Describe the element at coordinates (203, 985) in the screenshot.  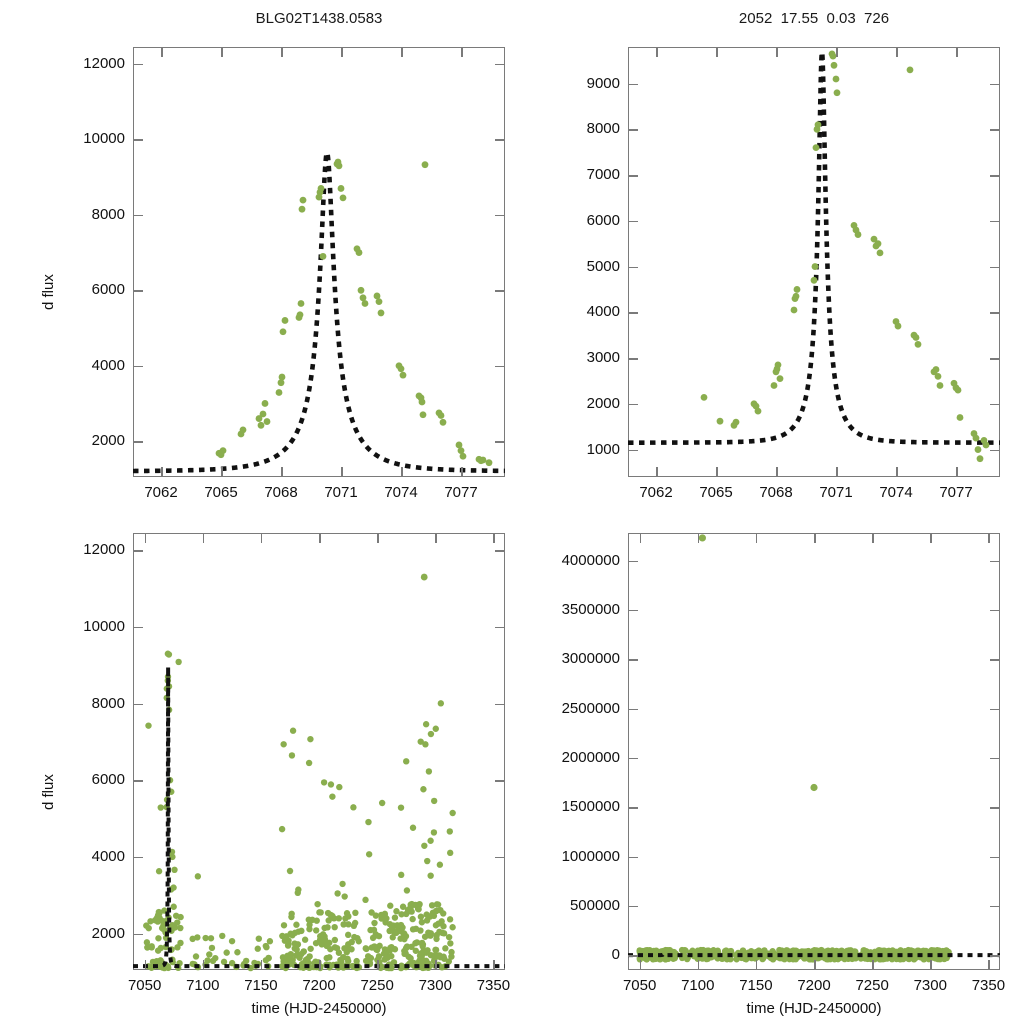
I see `x-tick-label: 7100` at that location.